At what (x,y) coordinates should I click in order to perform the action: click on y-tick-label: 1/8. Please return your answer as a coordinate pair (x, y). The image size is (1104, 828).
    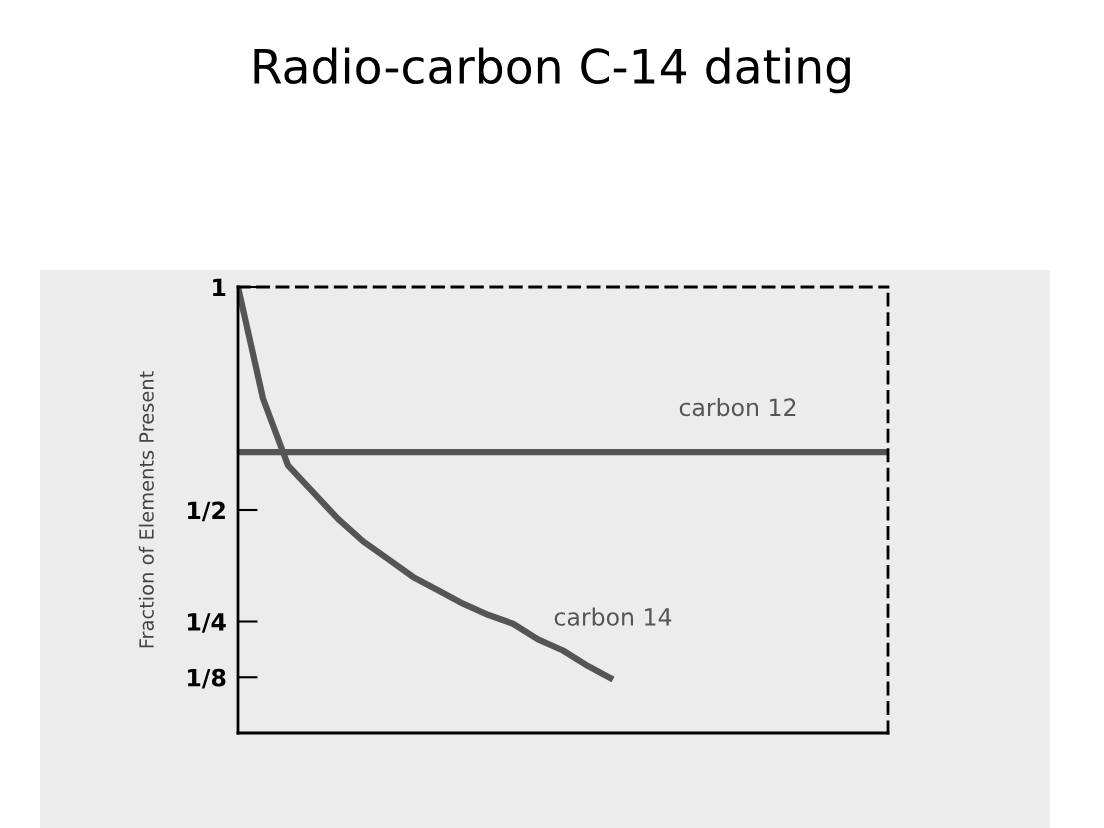
    Looking at the image, I should click on (207, 678).